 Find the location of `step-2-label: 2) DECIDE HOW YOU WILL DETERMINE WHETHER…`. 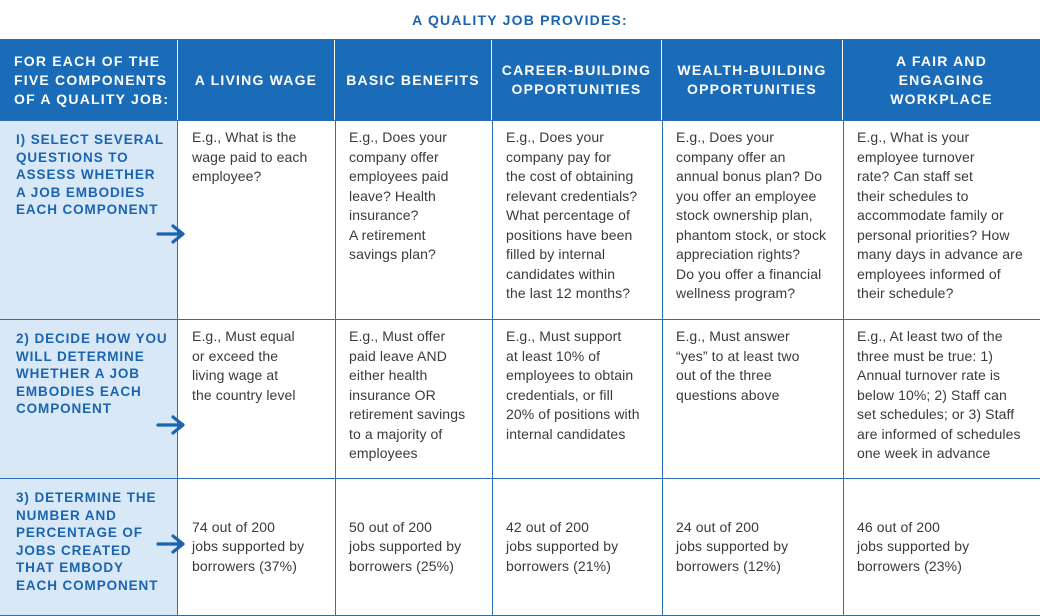

step-2-label: 2) DECIDE HOW YOU WILL DETERMINE WHETHER… is located at coordinates (89, 398).